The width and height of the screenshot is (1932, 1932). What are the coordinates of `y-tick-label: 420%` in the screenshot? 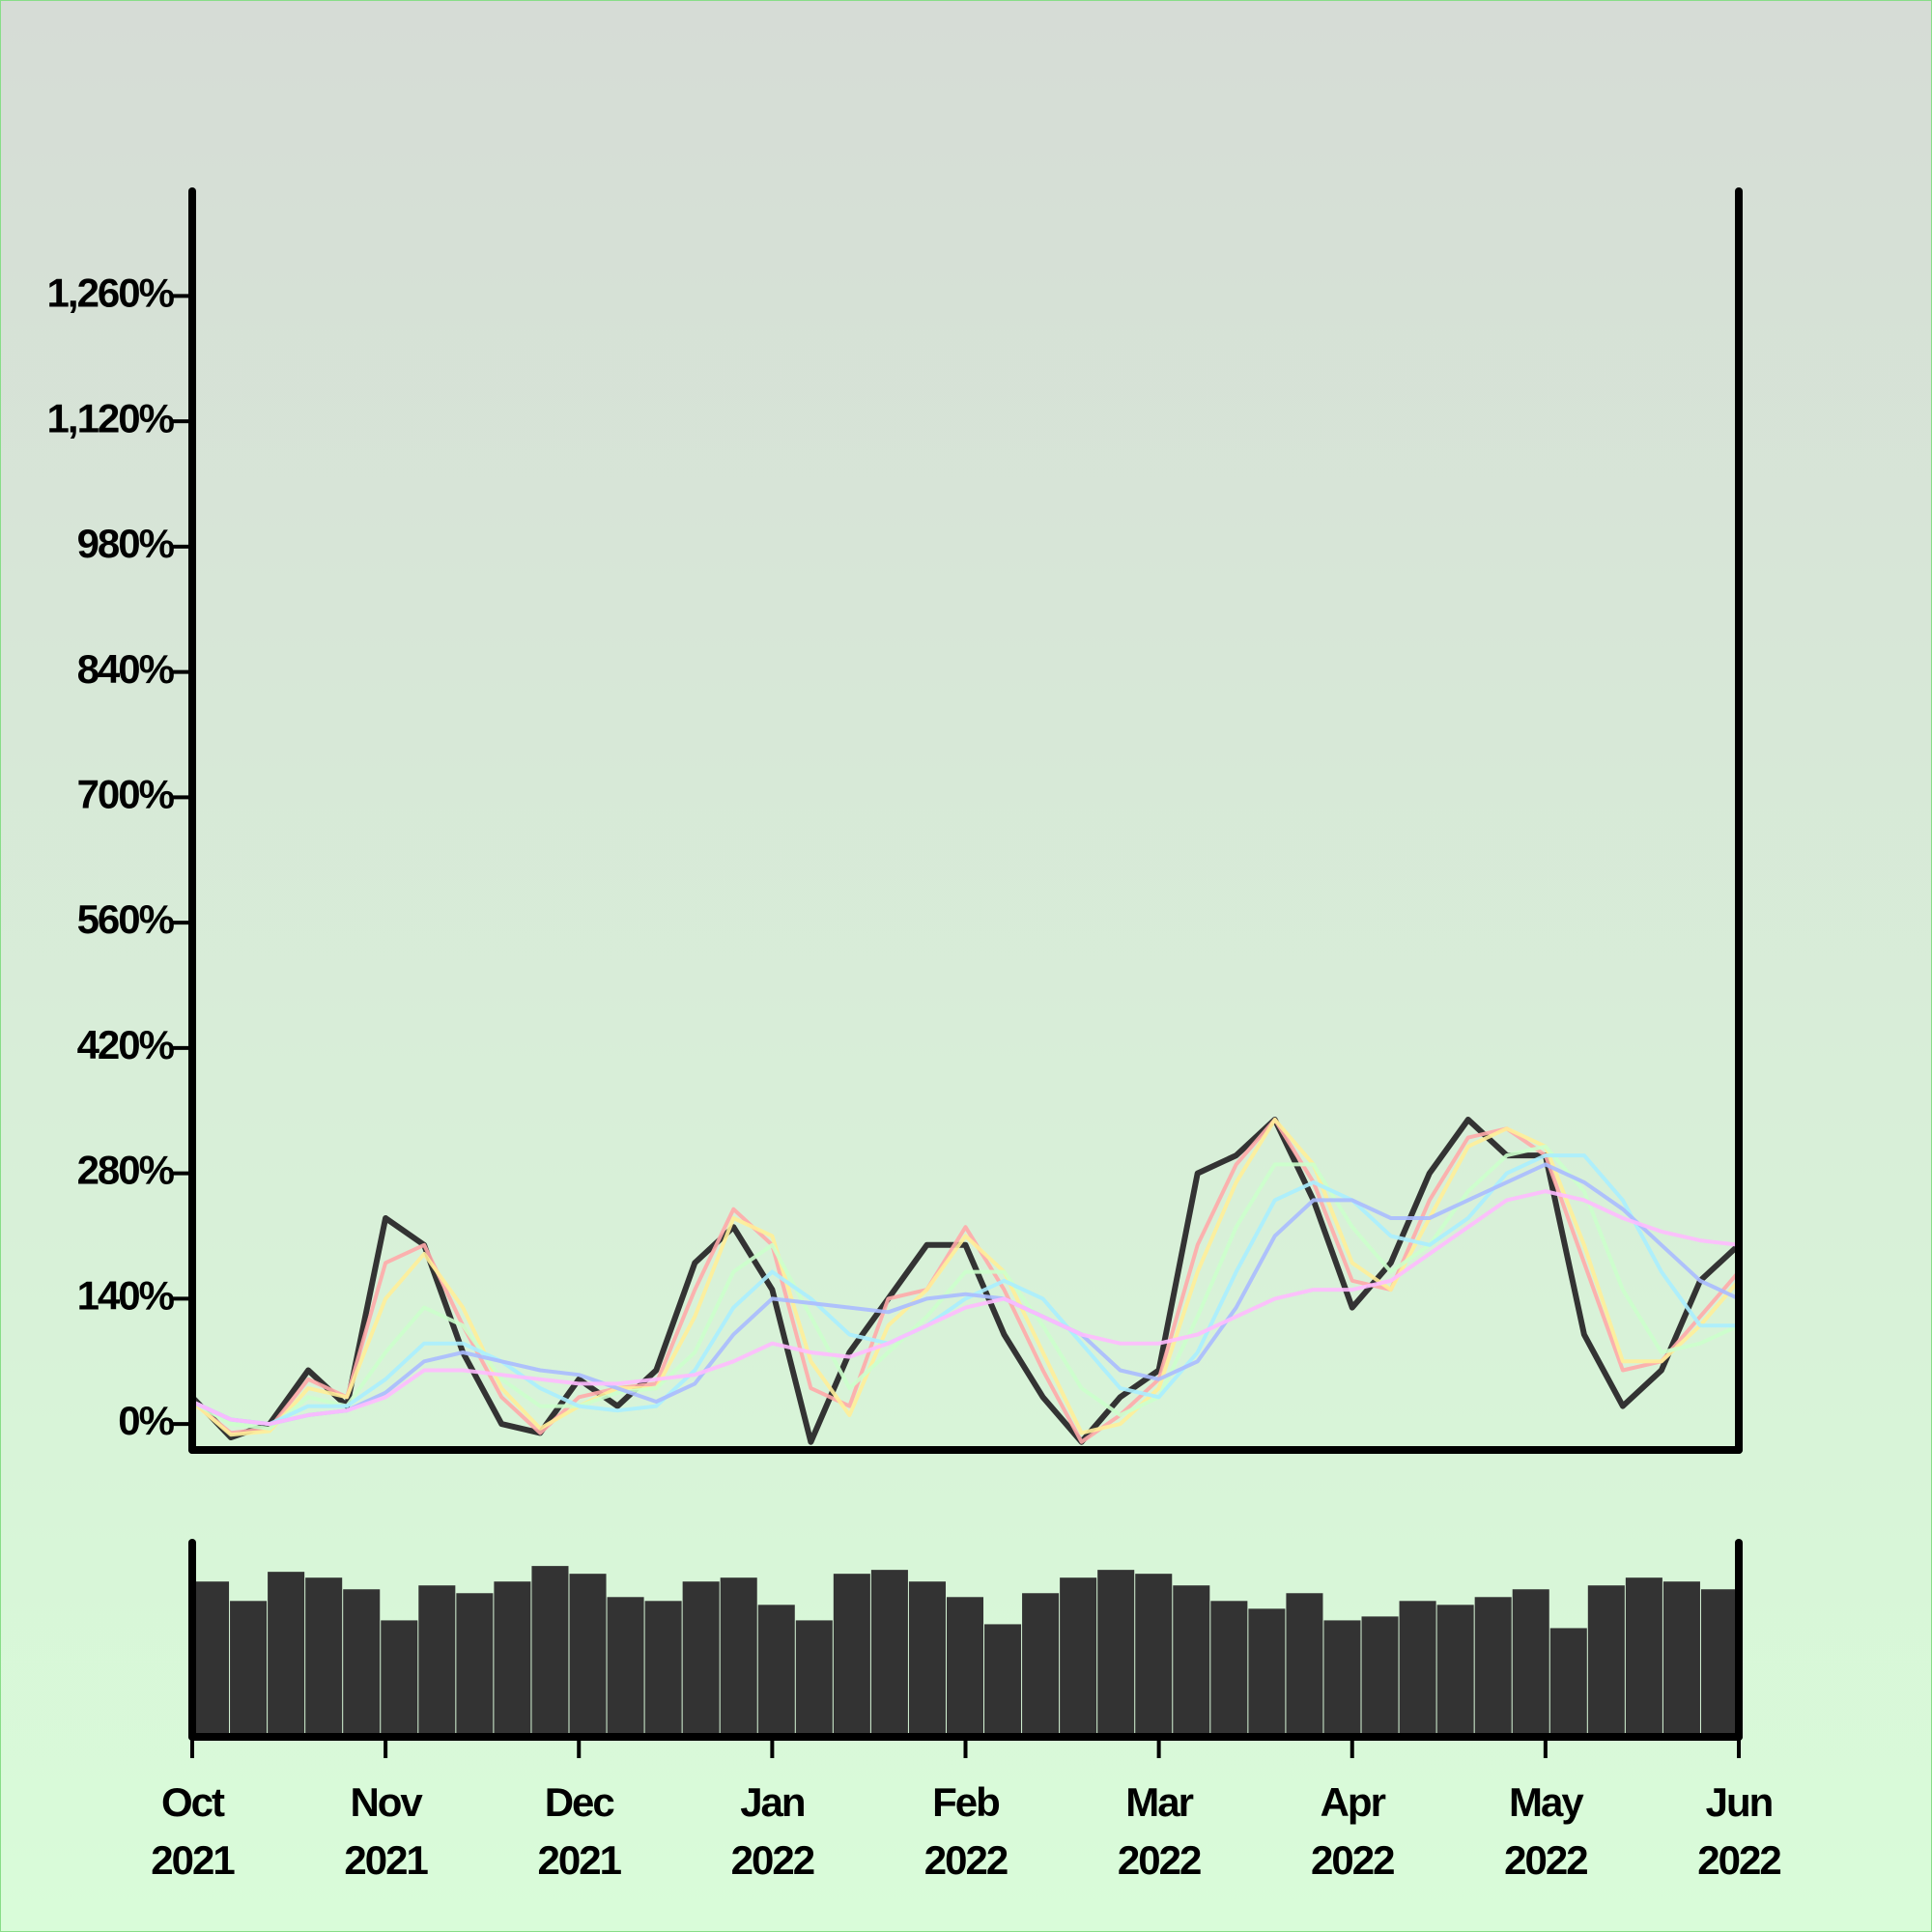 It's located at (126, 1044).